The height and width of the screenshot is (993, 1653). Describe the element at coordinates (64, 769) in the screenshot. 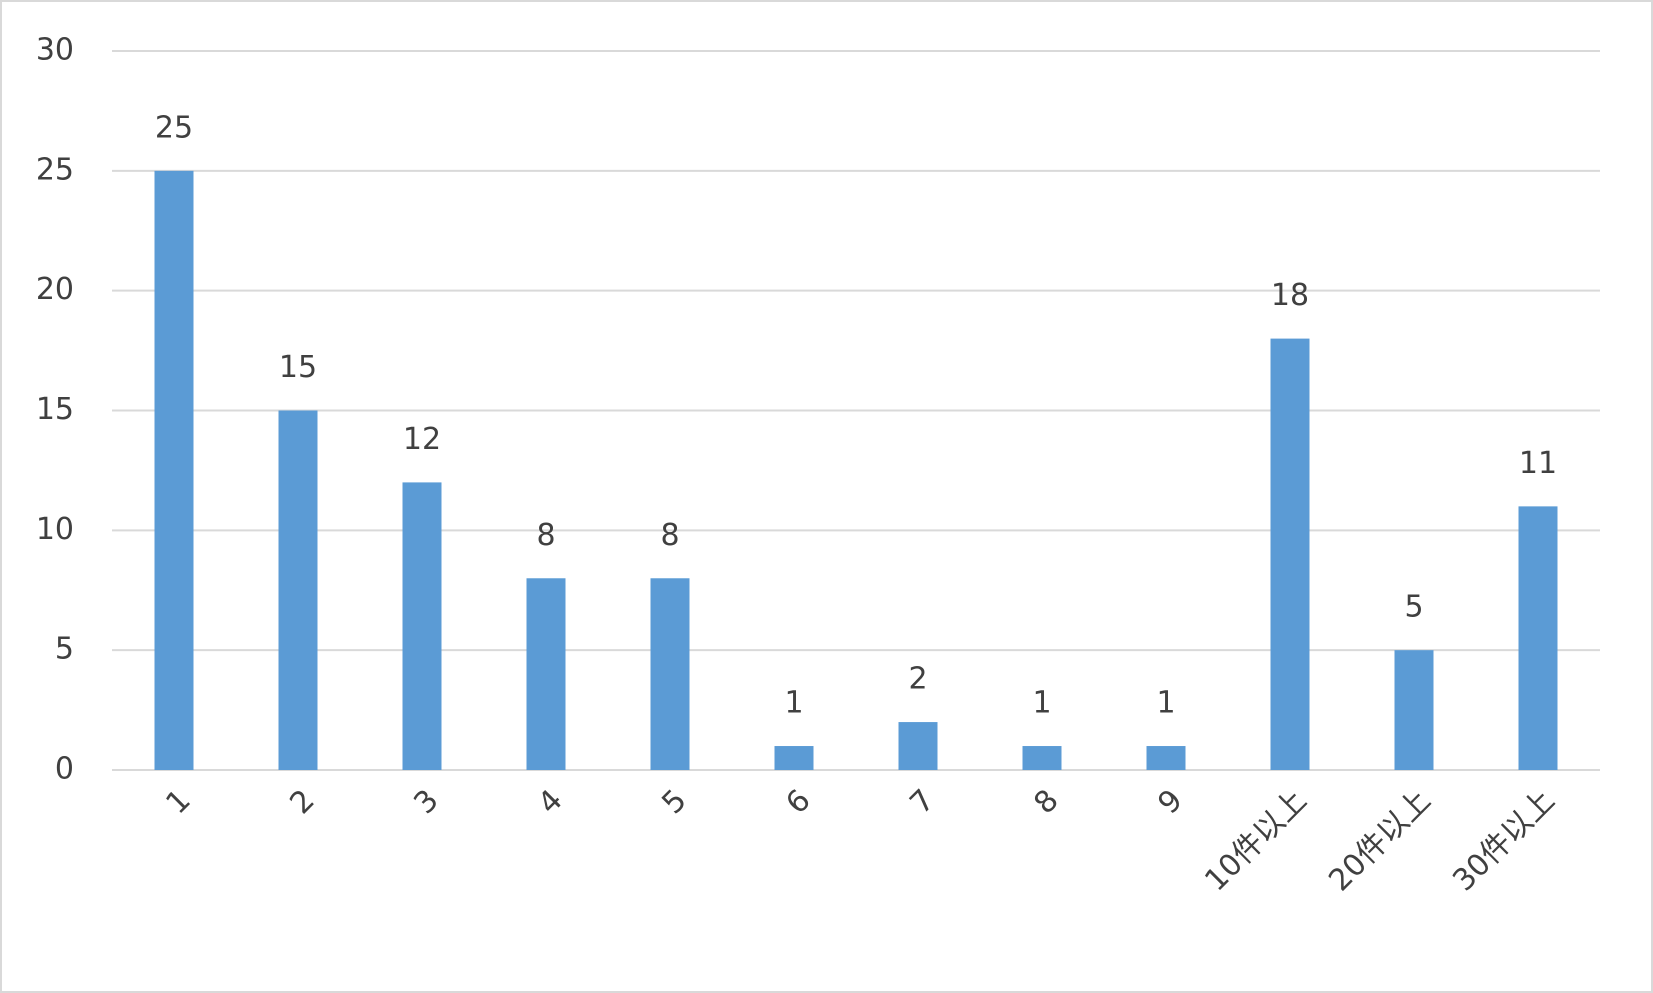

I see `y-tick-label: 0` at that location.